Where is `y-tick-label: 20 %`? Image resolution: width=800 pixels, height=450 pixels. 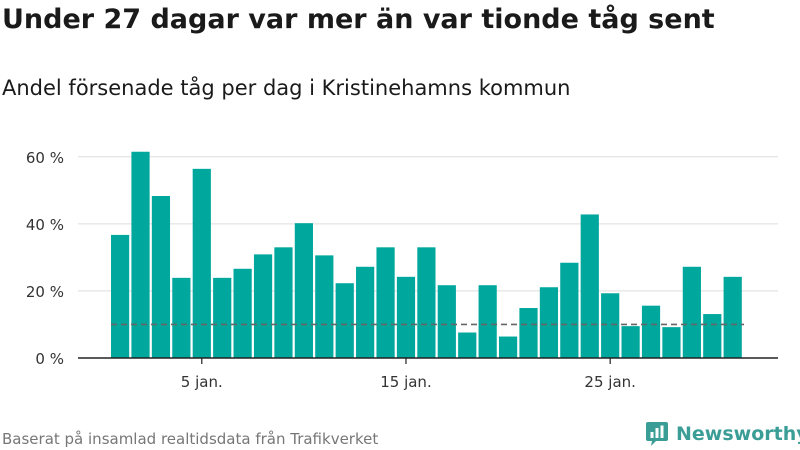 y-tick-label: 20 % is located at coordinates (45, 292).